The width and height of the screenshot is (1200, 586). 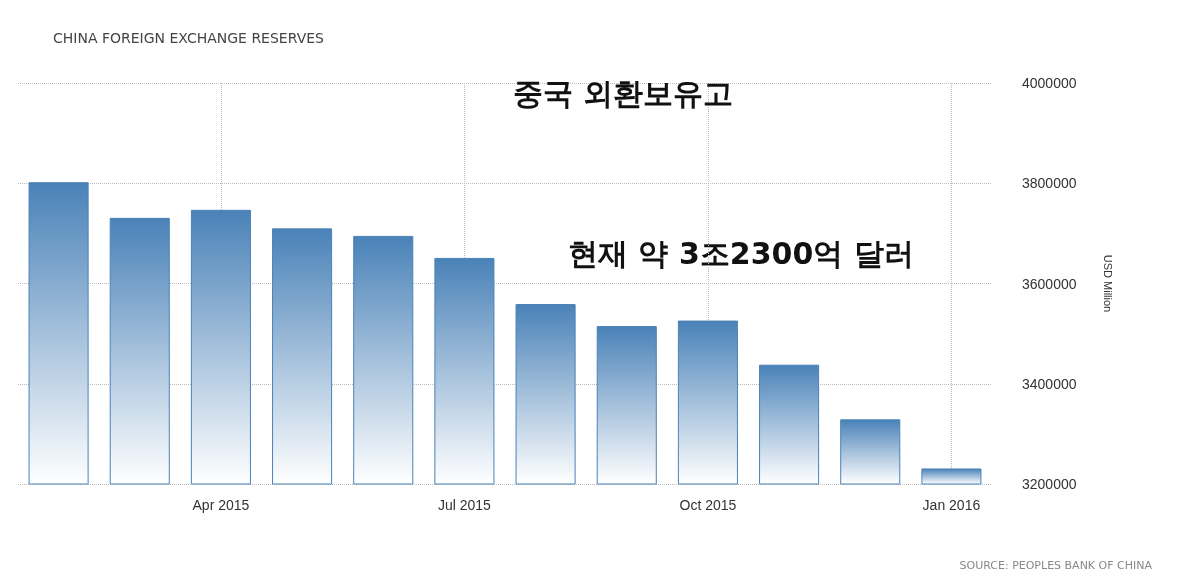 What do you see at coordinates (464, 505) in the screenshot?
I see `x-tick-label: Jul 2015` at bounding box center [464, 505].